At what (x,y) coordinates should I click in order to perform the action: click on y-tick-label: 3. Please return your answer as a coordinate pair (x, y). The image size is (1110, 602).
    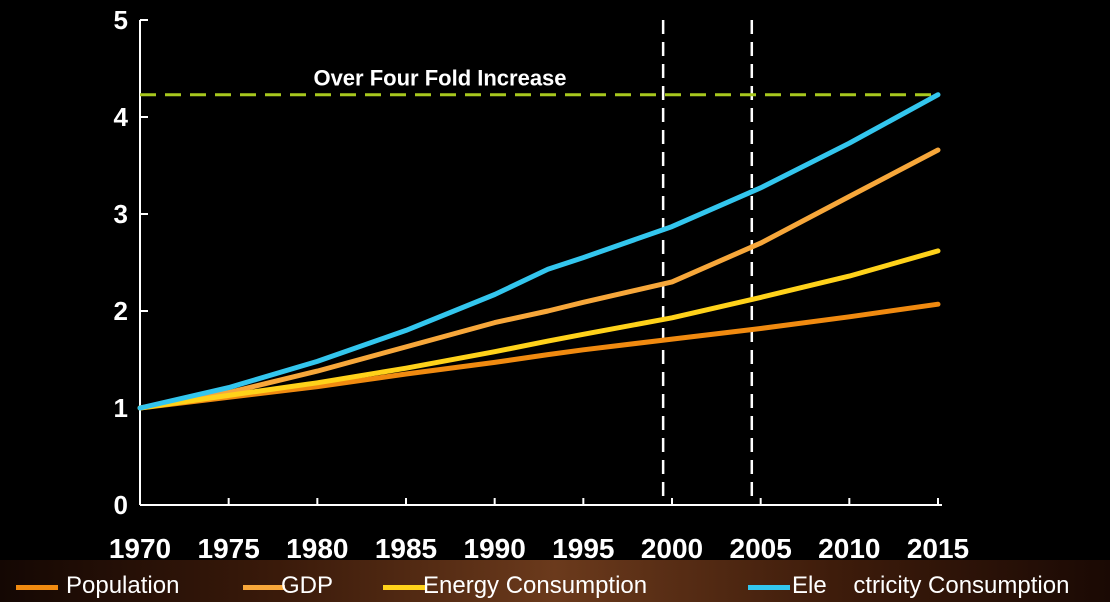
    Looking at the image, I should click on (121, 214).